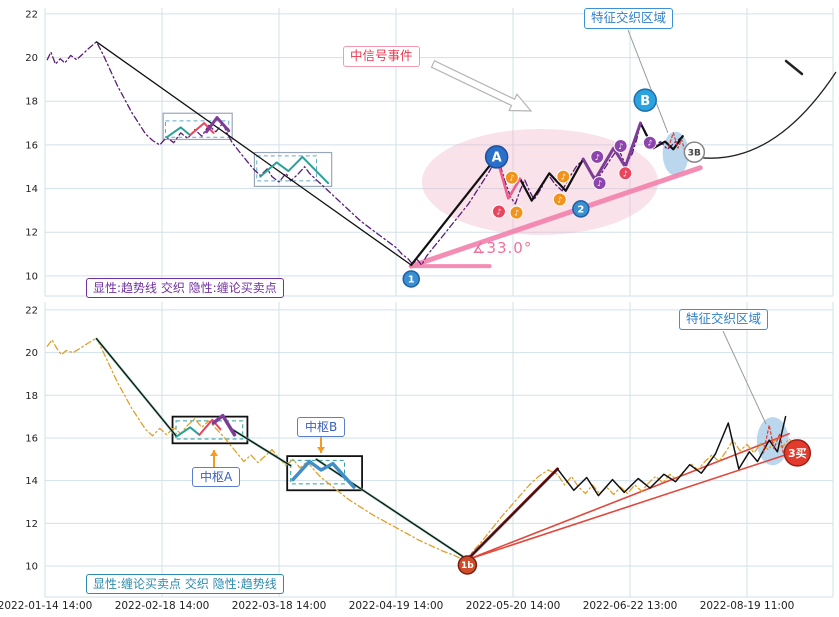 The image size is (839, 617). Describe the element at coordinates (46, 606) in the screenshot. I see `x-tick-label: 2022-01-14 14:00` at that location.